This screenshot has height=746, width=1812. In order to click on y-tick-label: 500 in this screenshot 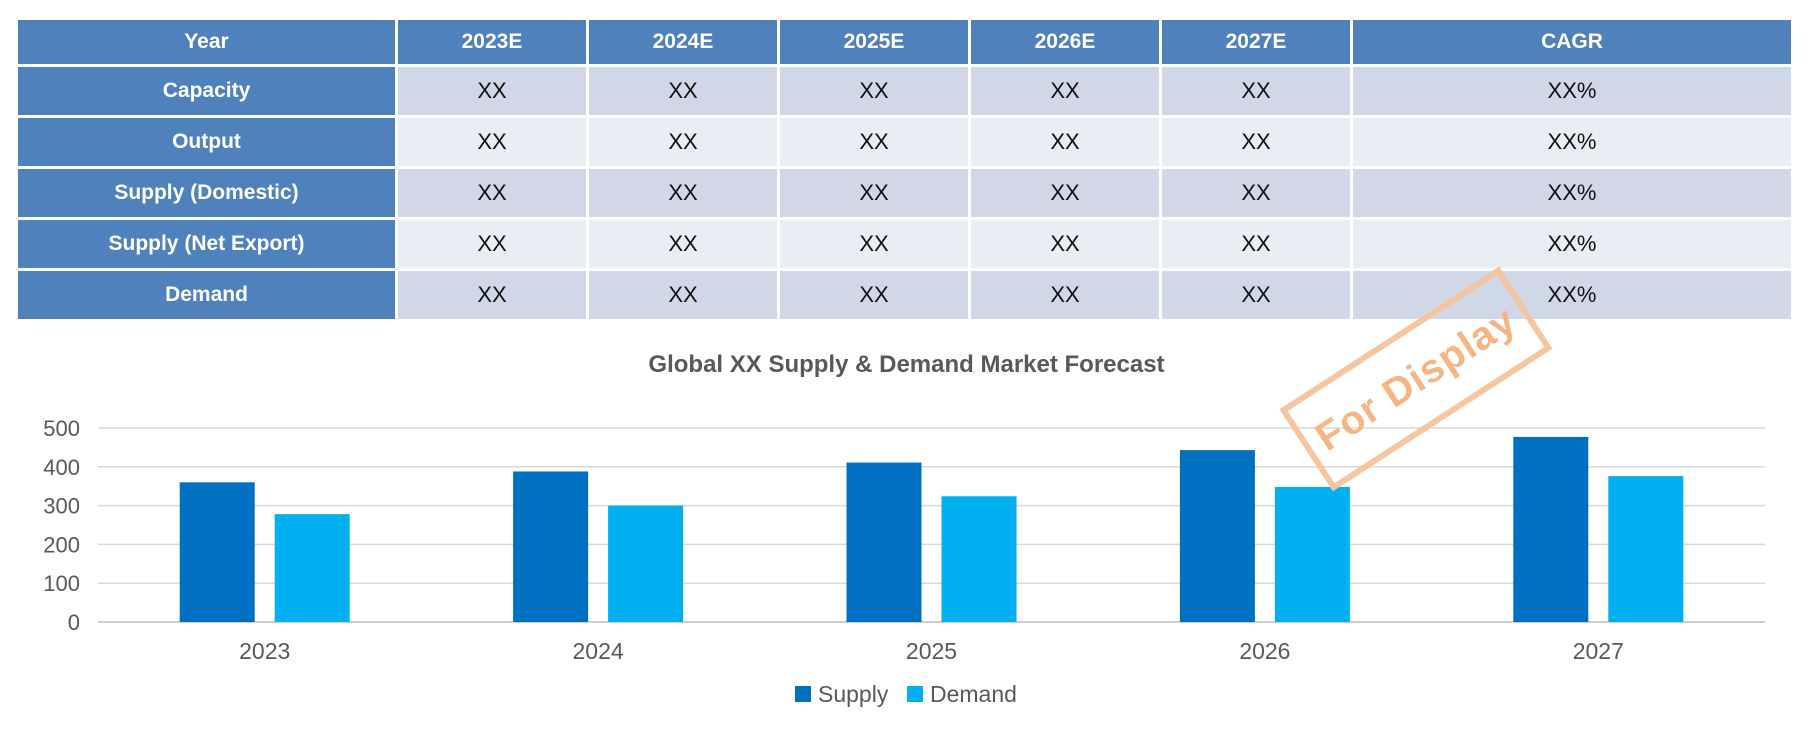, I will do `click(61, 428)`.